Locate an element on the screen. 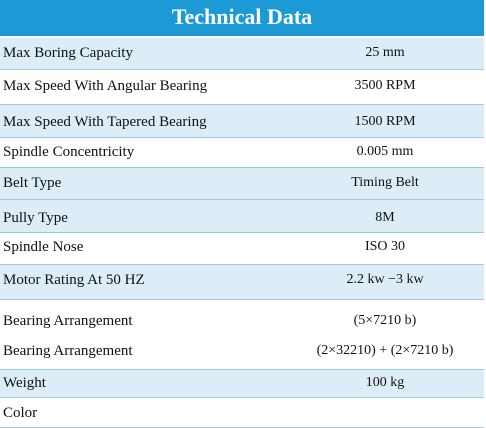 This screenshot has width=486, height=428. row-value: 0.005 mm is located at coordinates (385, 151).